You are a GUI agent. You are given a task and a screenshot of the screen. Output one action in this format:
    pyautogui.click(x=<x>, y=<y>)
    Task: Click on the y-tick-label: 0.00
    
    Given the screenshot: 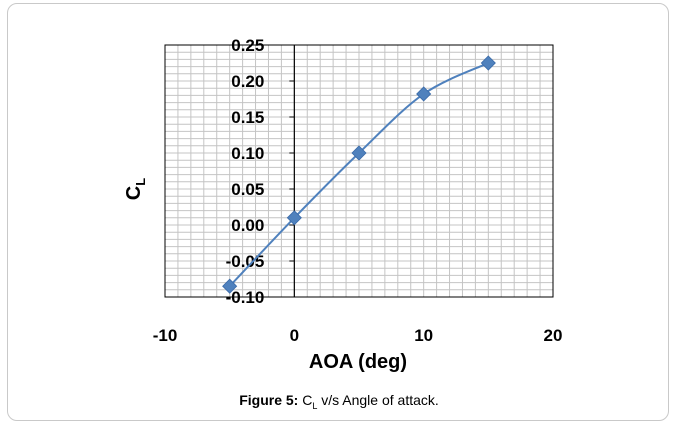 What is the action you would take?
    pyautogui.click(x=247, y=225)
    